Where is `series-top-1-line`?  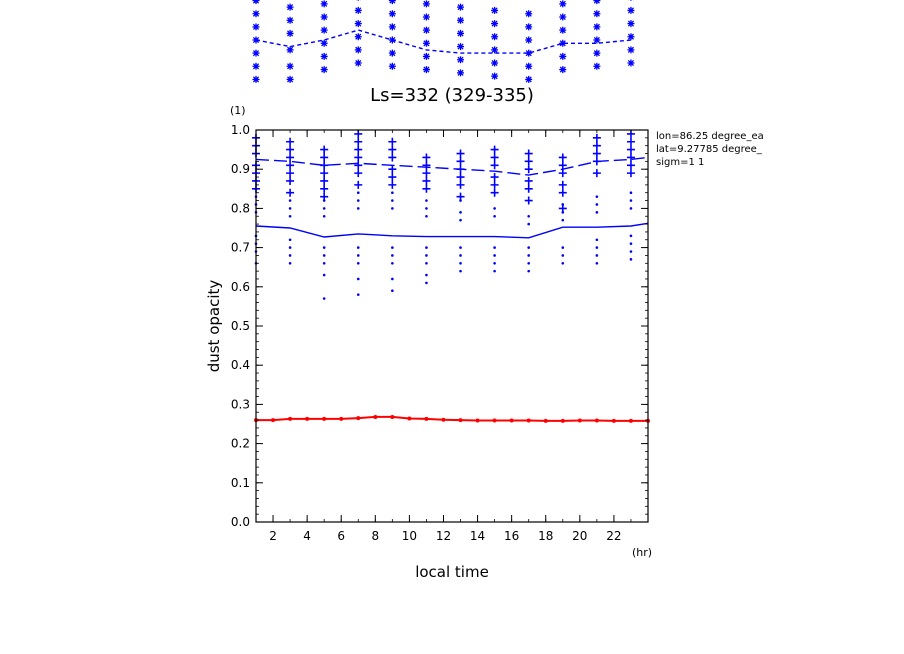 series-top-1-line is located at coordinates (443, 41).